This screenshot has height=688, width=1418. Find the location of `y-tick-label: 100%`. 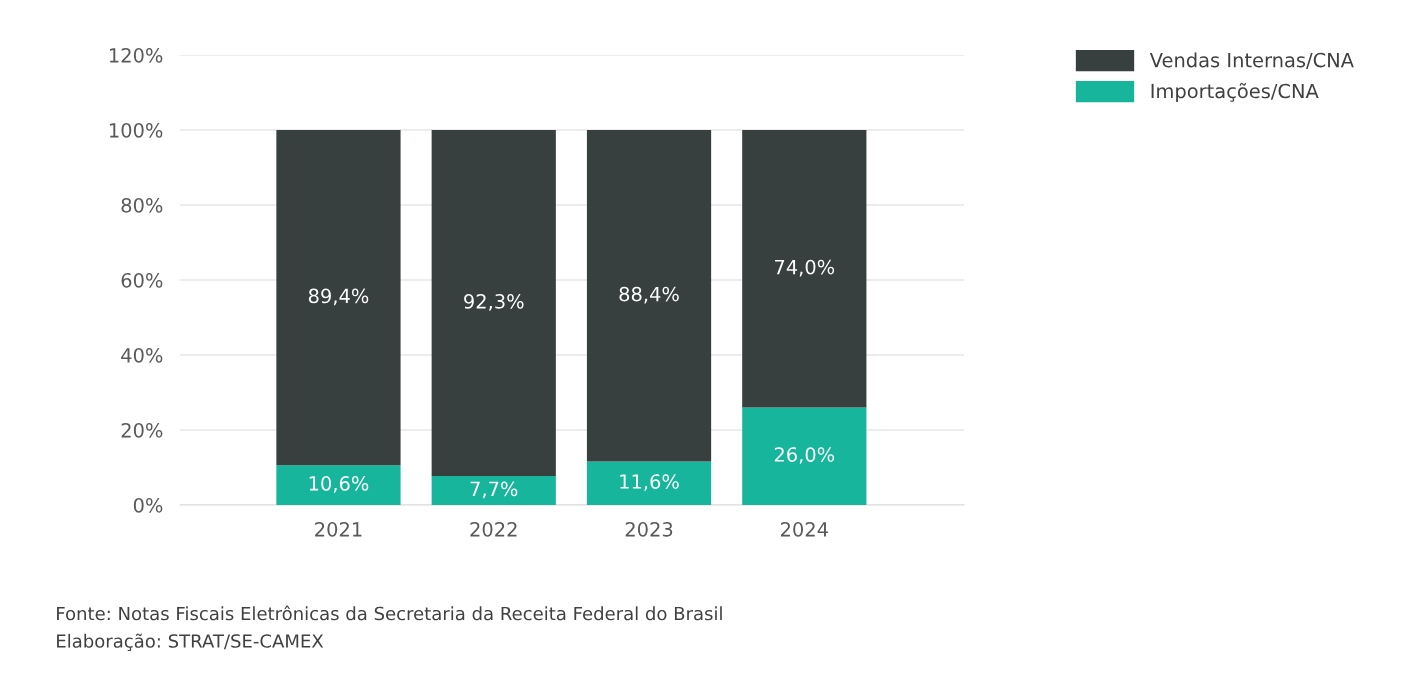

y-tick-label: 100% is located at coordinates (136, 130).